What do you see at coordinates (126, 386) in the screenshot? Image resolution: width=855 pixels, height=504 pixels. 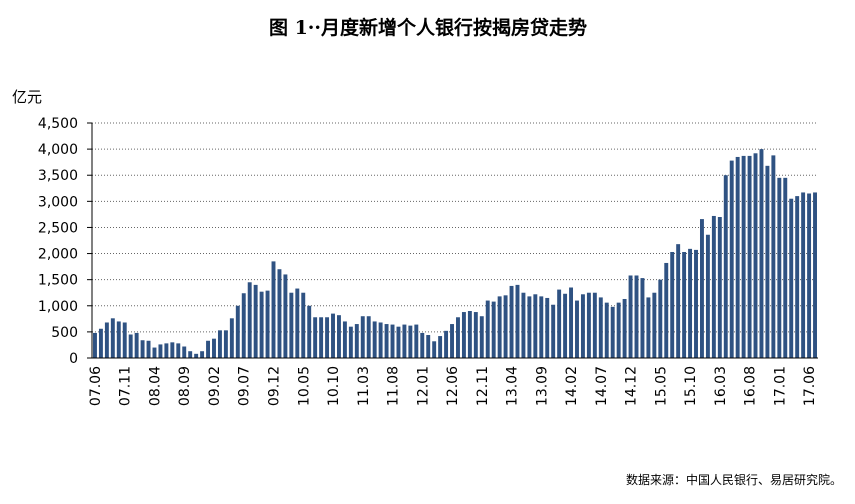 I see `x-tick-label: 07.11` at bounding box center [126, 386].